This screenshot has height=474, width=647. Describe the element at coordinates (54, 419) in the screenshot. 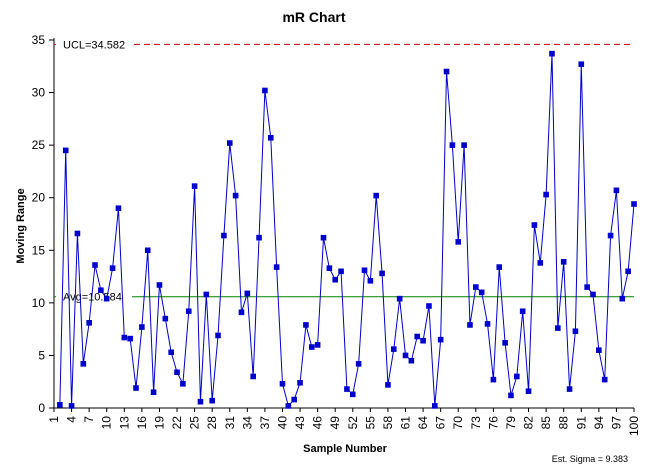

I see `x-tick-label: 1` at that location.